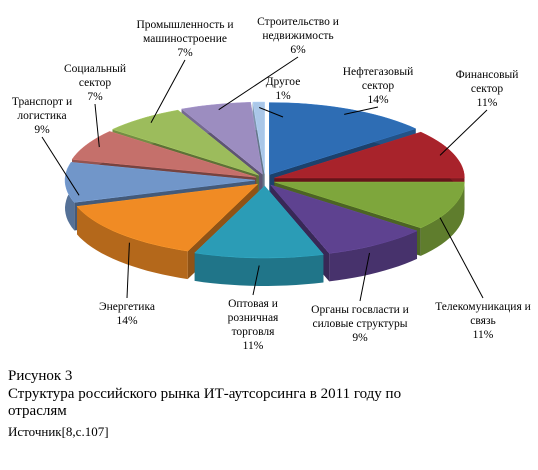 This screenshot has height=470, width=538. Describe the element at coordinates (378, 79) in the screenshot. I see `category-name: Нефтегазовый сектор` at that location.